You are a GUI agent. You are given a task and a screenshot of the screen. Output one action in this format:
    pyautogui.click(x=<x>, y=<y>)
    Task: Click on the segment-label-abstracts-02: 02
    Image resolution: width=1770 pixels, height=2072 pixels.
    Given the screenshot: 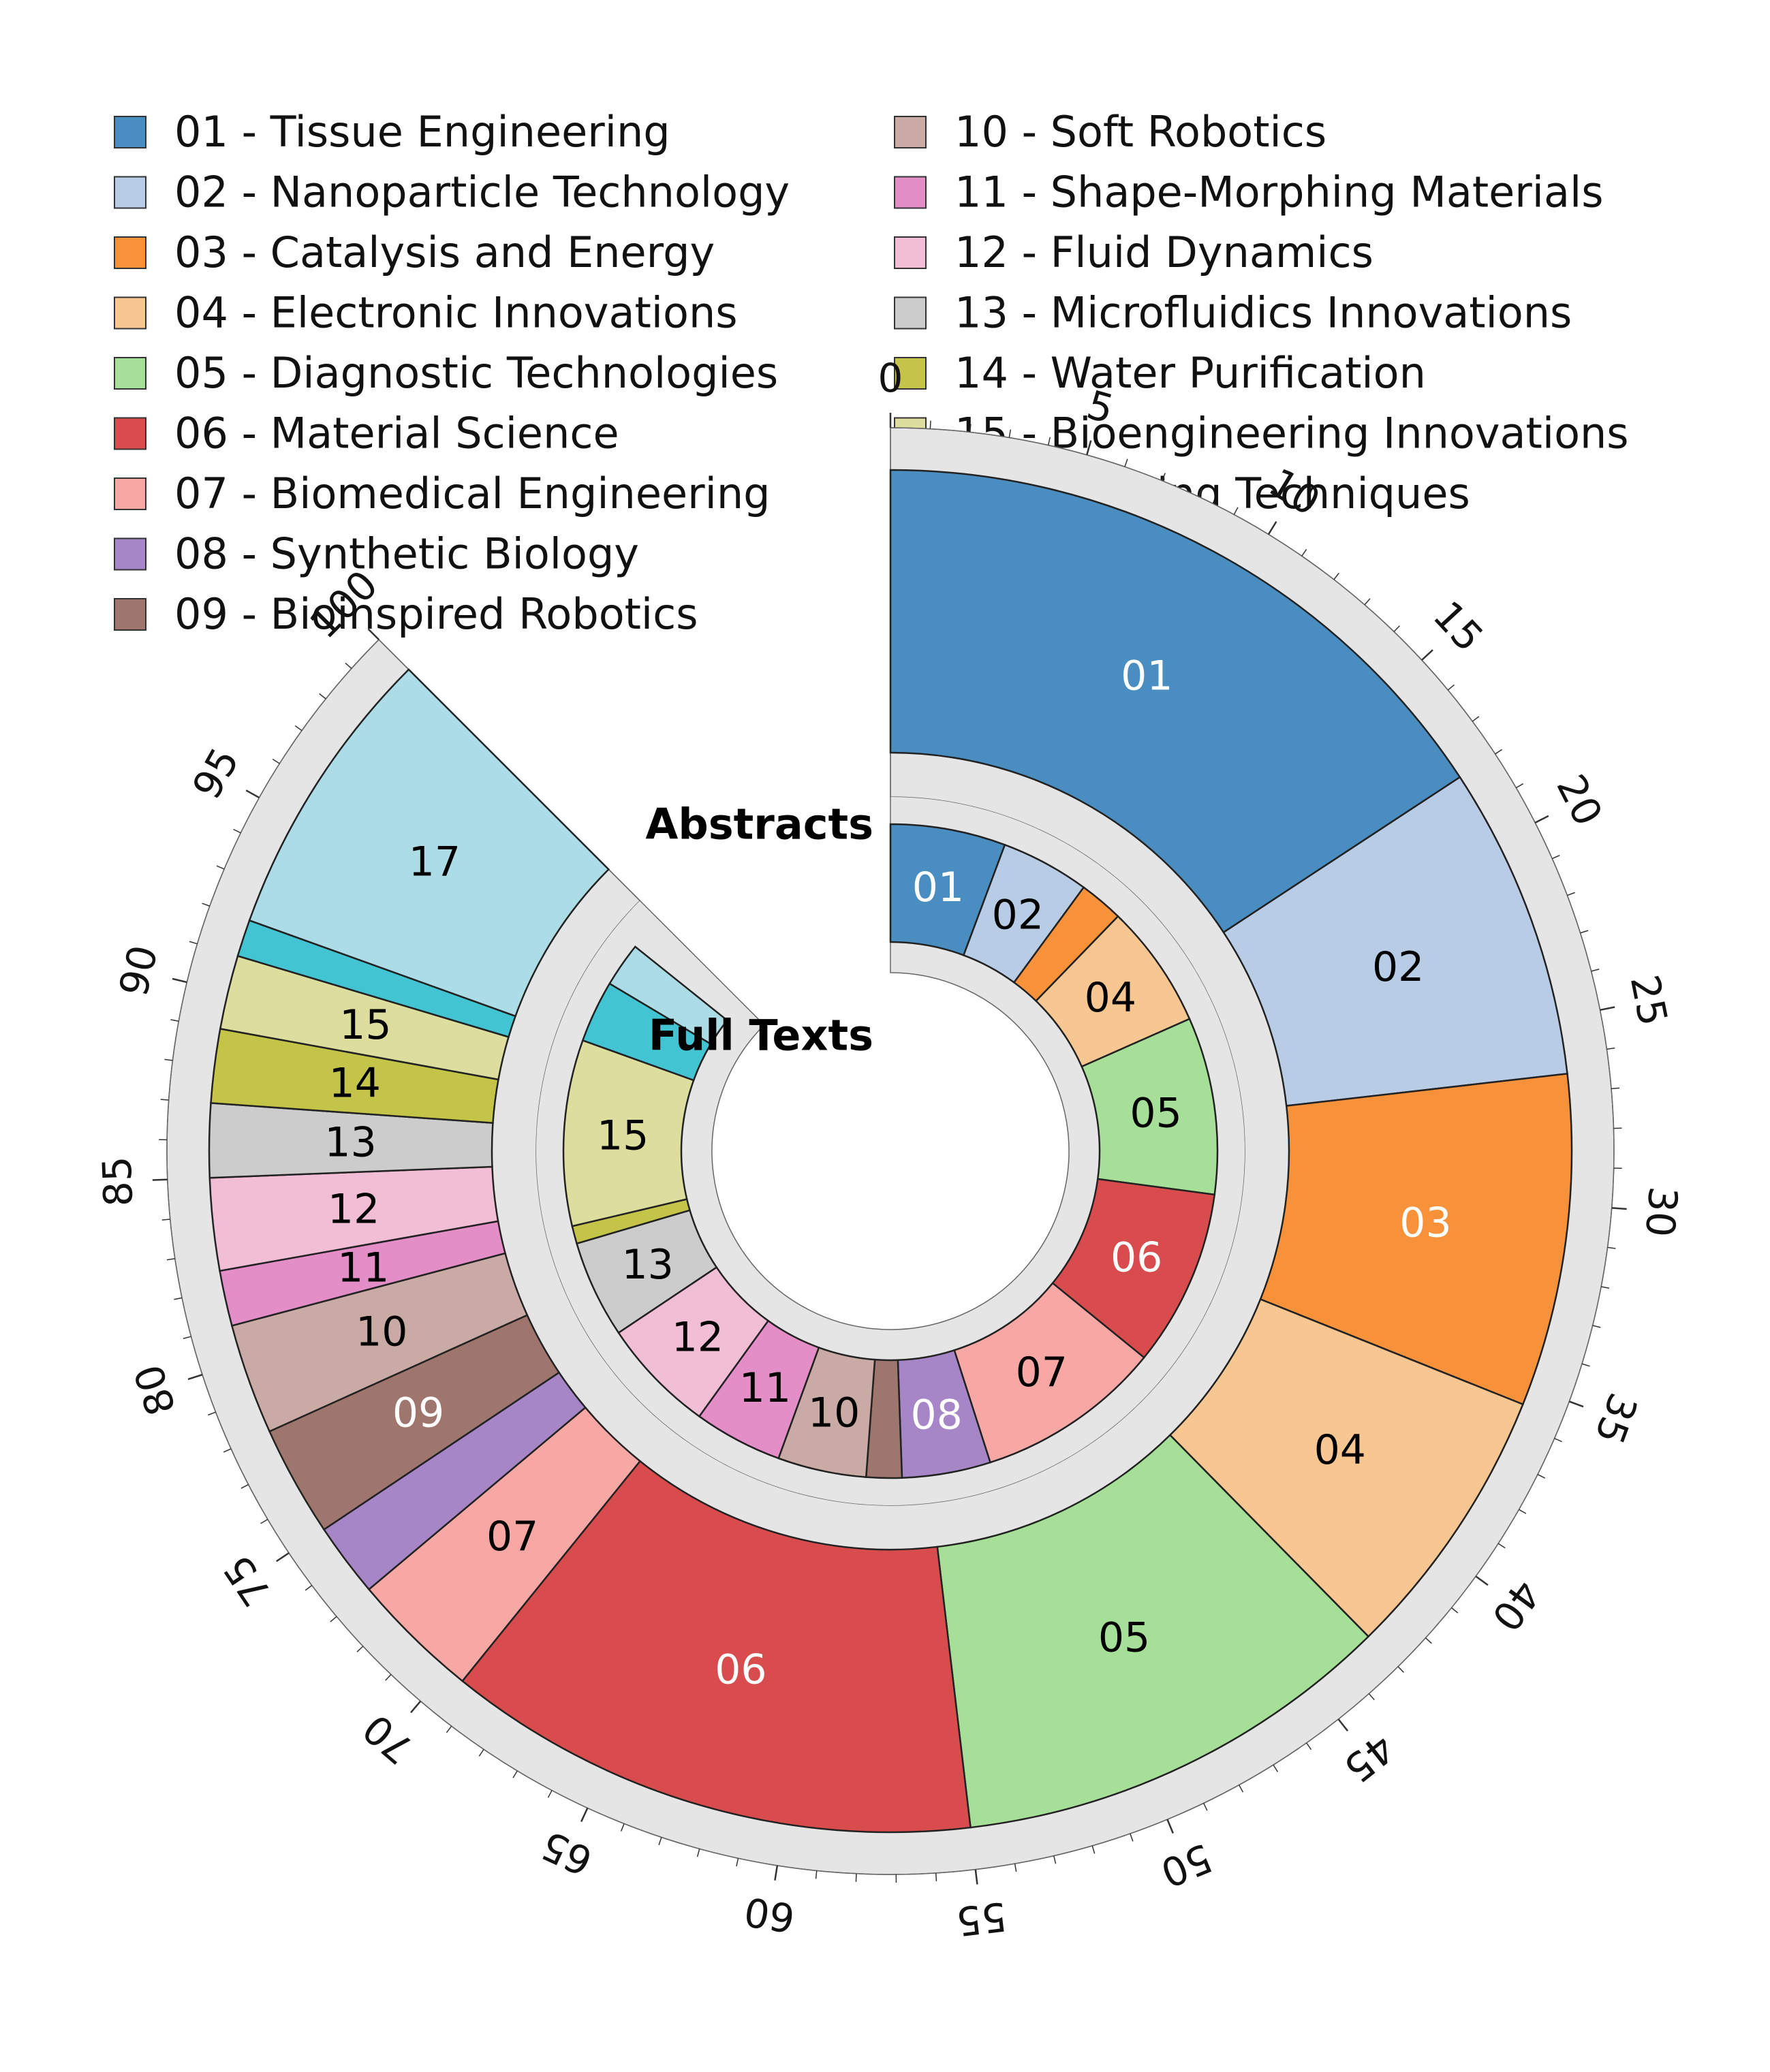 What is the action you would take?
    pyautogui.click(x=1398, y=967)
    